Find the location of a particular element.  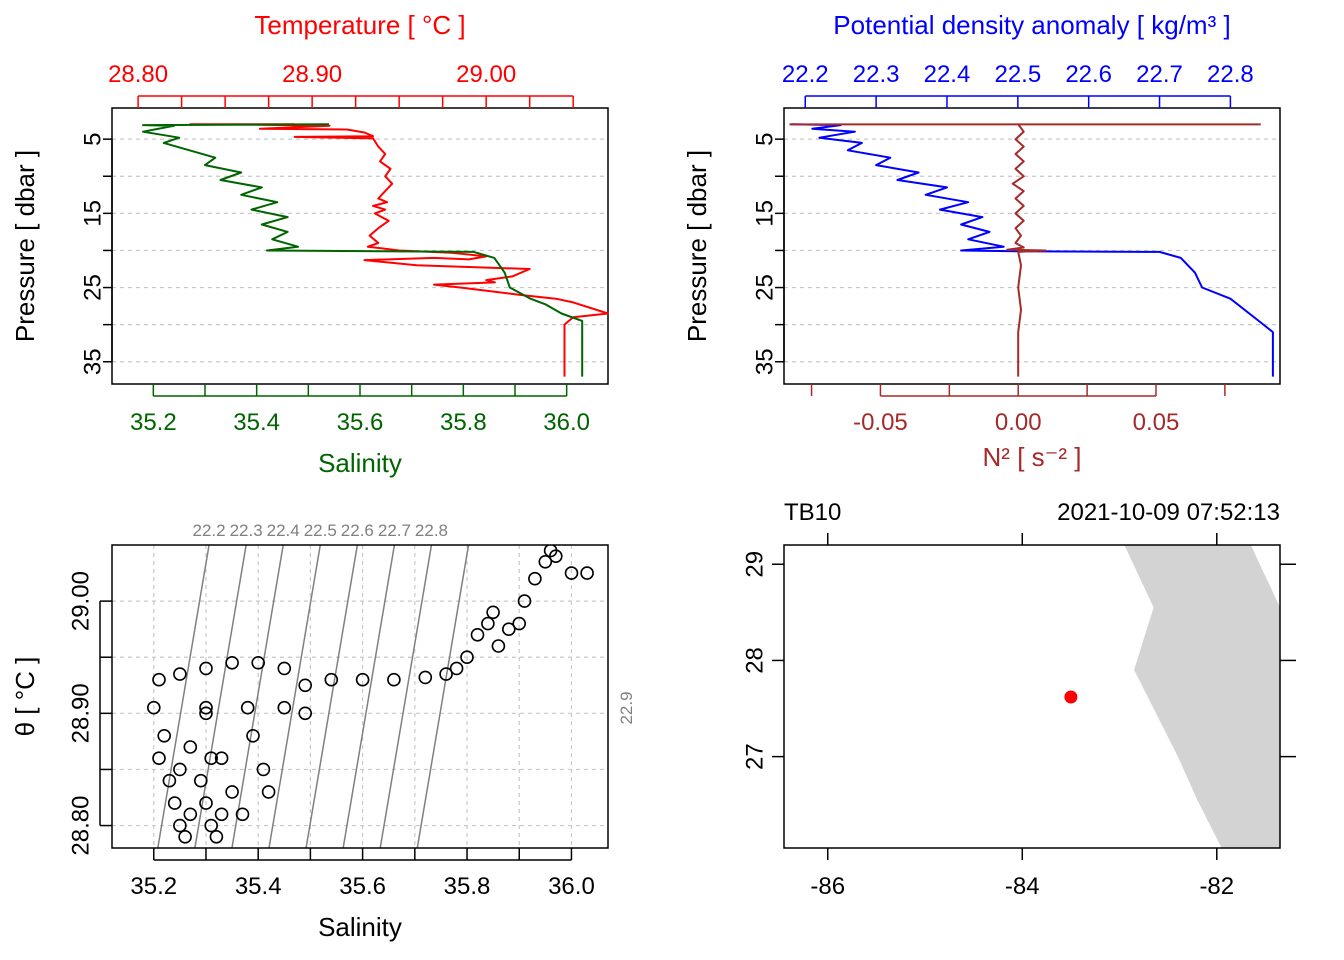

map-frame is located at coordinates (1032, 696).